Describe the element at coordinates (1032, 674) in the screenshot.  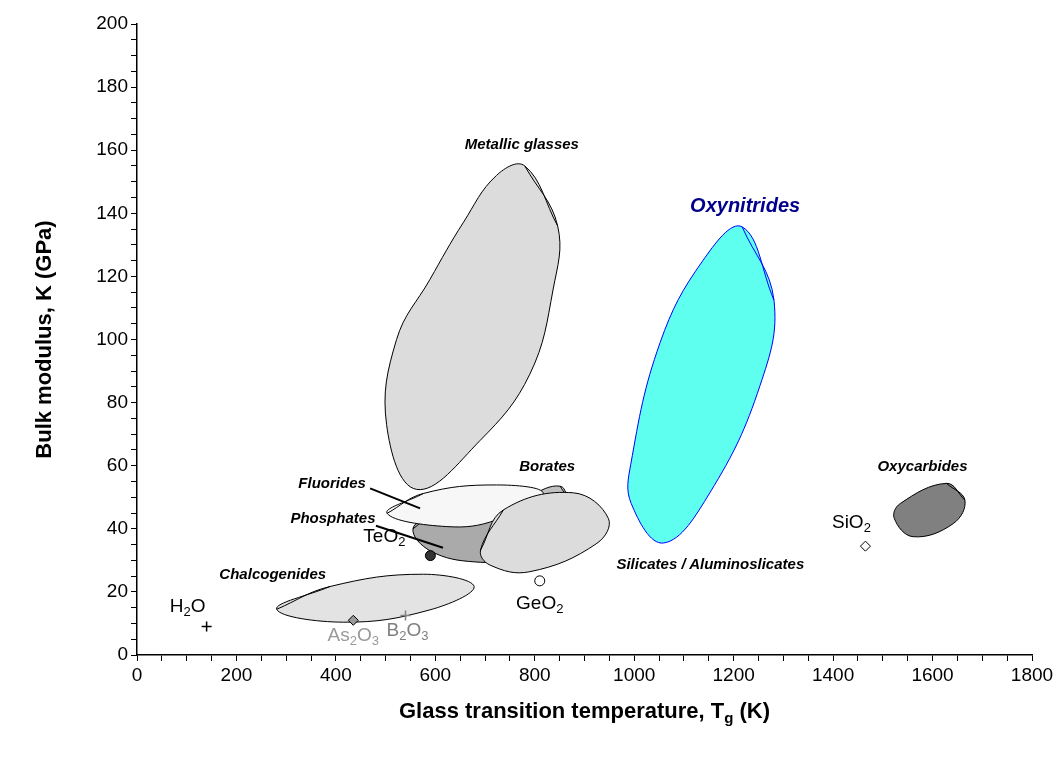
I see `x-tick-label: 1800` at that location.